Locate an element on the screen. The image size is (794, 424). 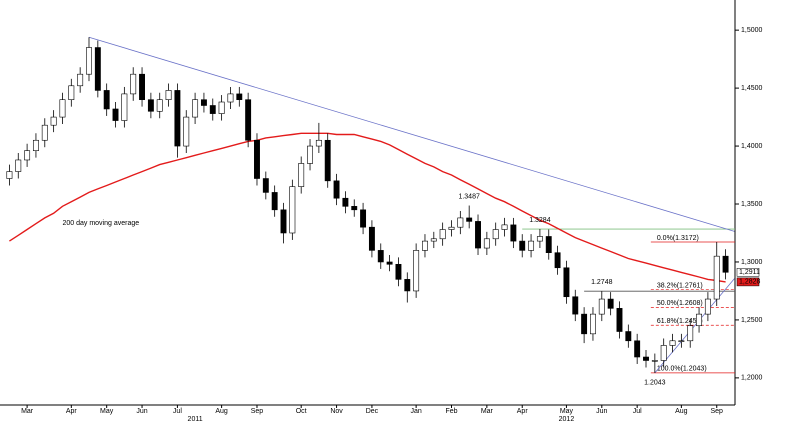
year-label: 2011 is located at coordinates (195, 419).